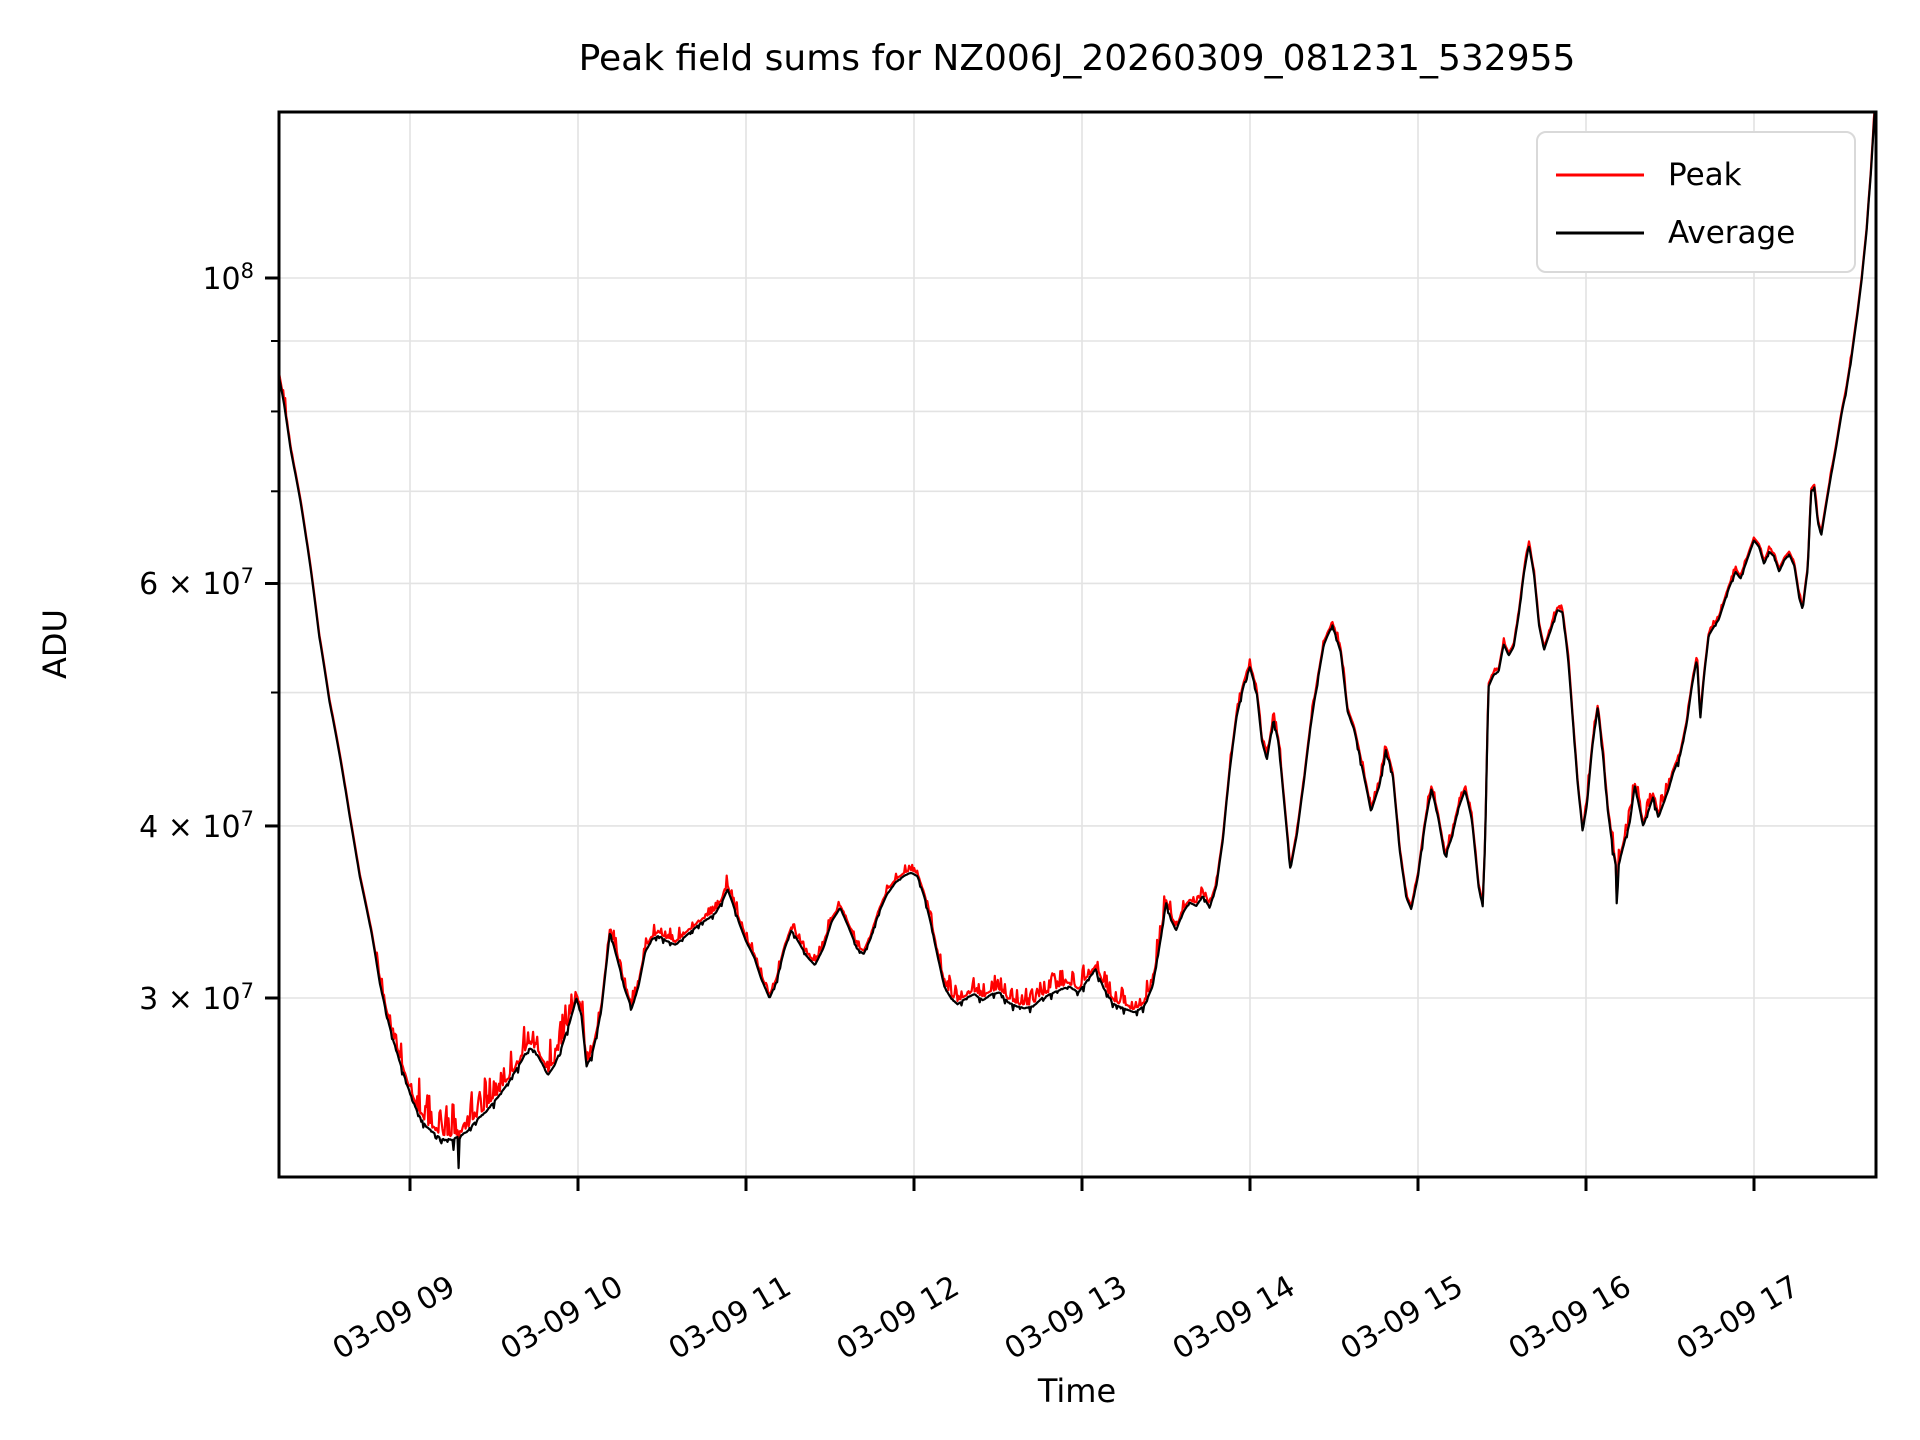 The height and width of the screenshot is (1440, 1920). I want to click on y-tick-label: 108, so click(228, 278).